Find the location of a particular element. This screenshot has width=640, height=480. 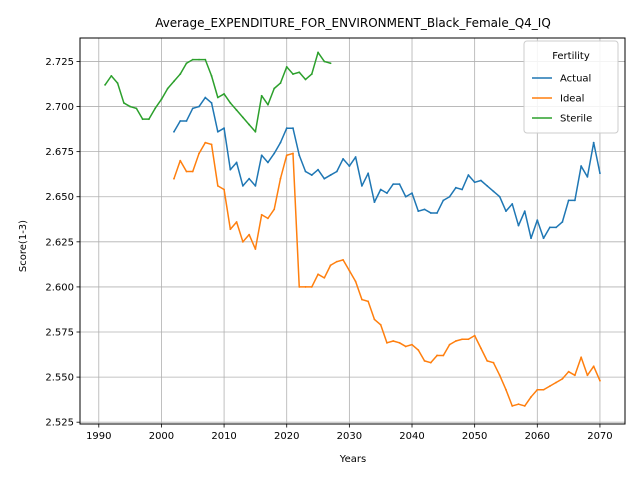

y-tick-label: 2.700 is located at coordinates (59, 107).